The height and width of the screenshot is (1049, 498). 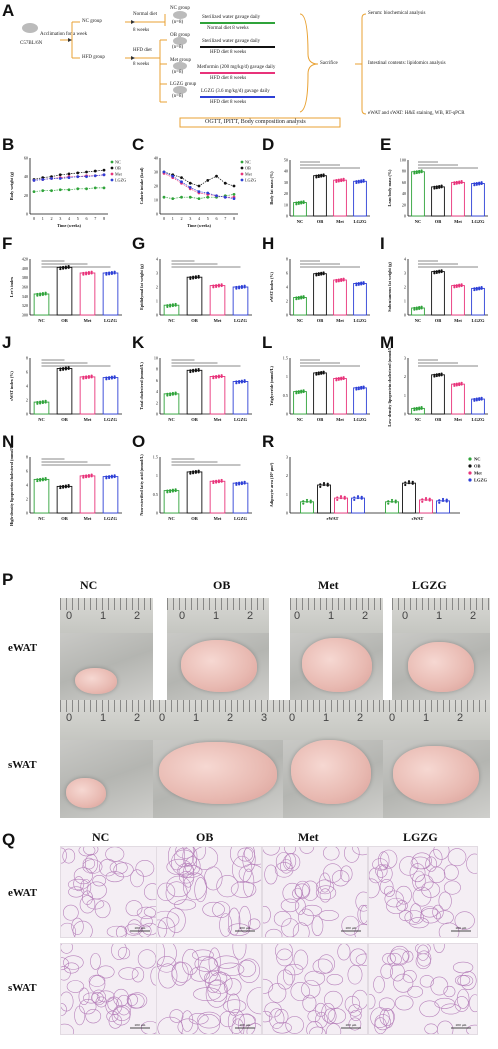 What do you see at coordinates (89, 585) in the screenshot?
I see `photo-col-nc: NC` at bounding box center [89, 585].